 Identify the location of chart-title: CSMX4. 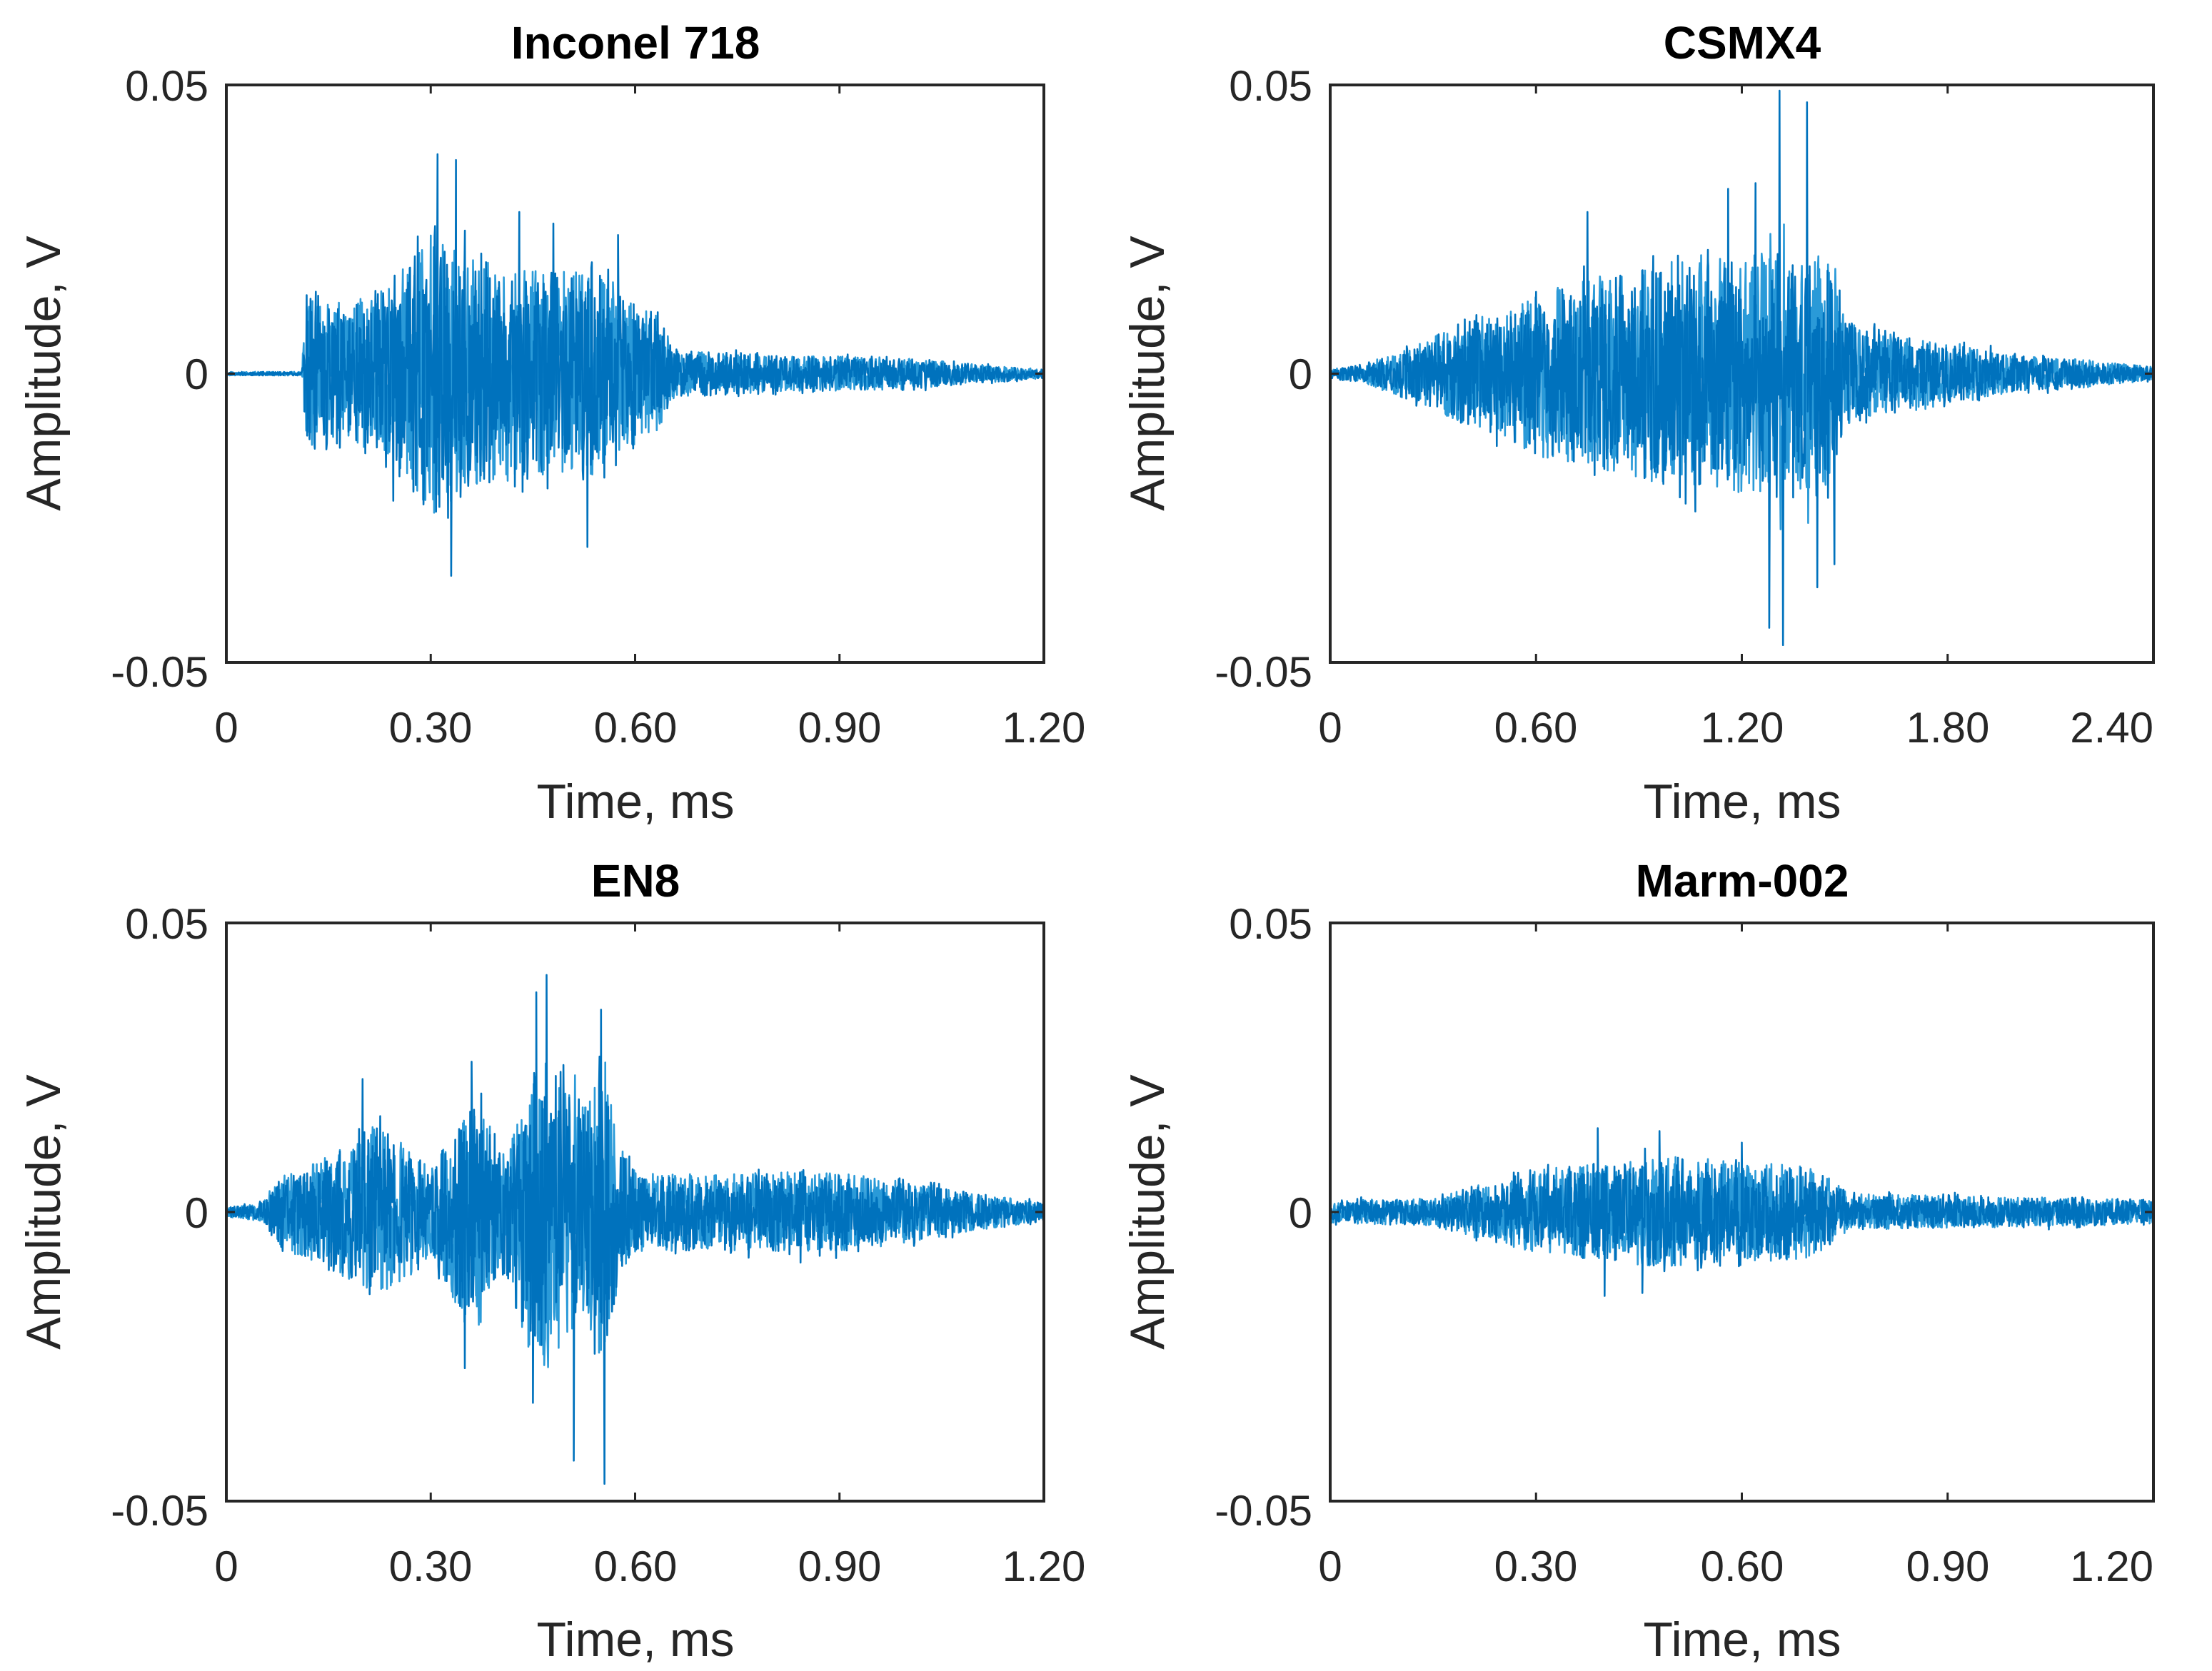
(1743, 43).